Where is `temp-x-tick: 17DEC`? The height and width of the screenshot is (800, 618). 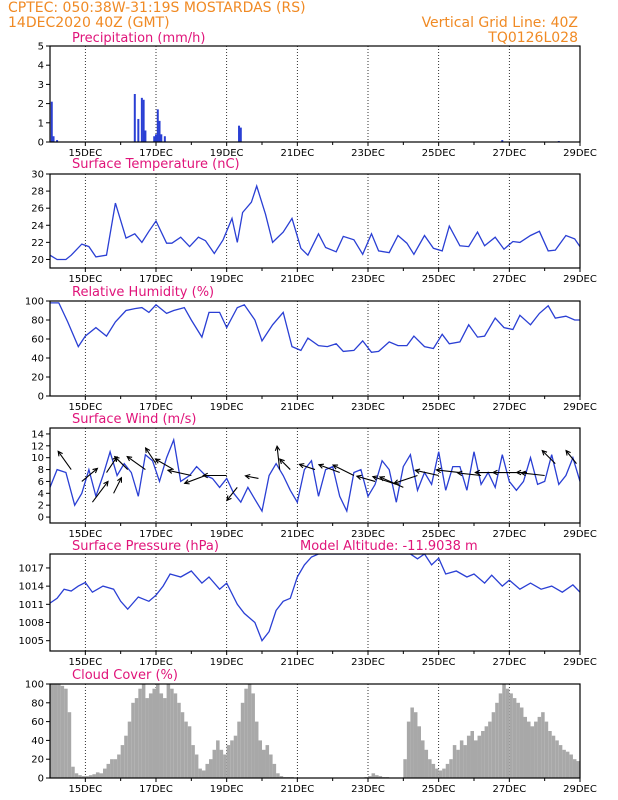 temp-x-tick: 17DEC is located at coordinates (156, 279).